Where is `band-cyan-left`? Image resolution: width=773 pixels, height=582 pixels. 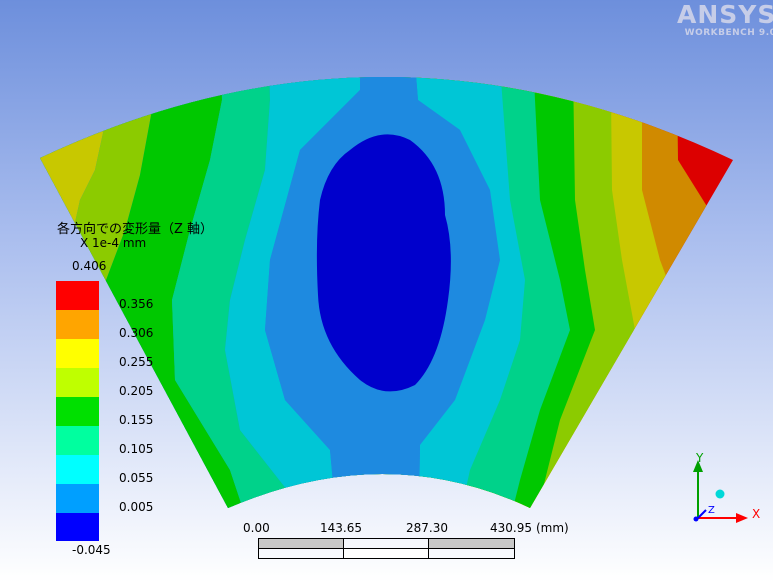 band-cyan-left is located at coordinates (292, 292).